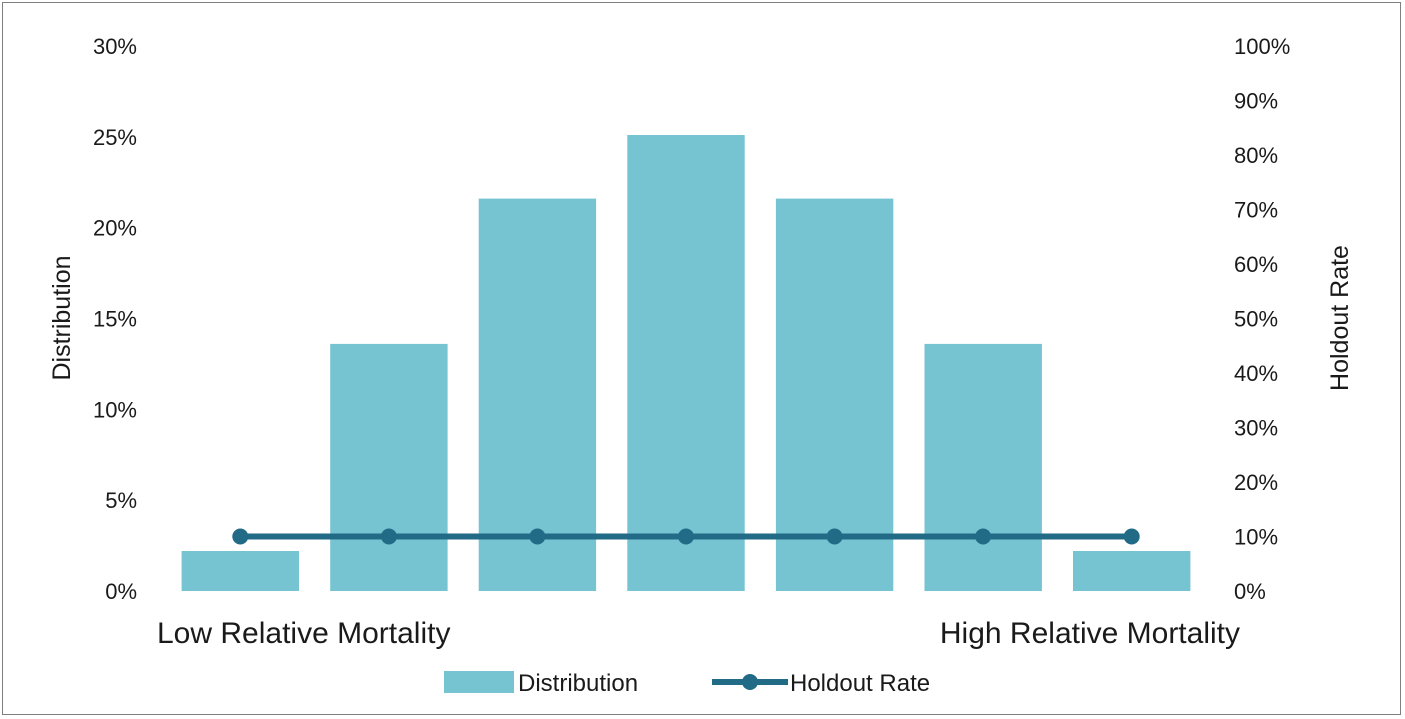 This screenshot has height=719, width=1405. Describe the element at coordinates (860, 683) in the screenshot. I see `legend-holdout-label: Holdout Rate` at that location.